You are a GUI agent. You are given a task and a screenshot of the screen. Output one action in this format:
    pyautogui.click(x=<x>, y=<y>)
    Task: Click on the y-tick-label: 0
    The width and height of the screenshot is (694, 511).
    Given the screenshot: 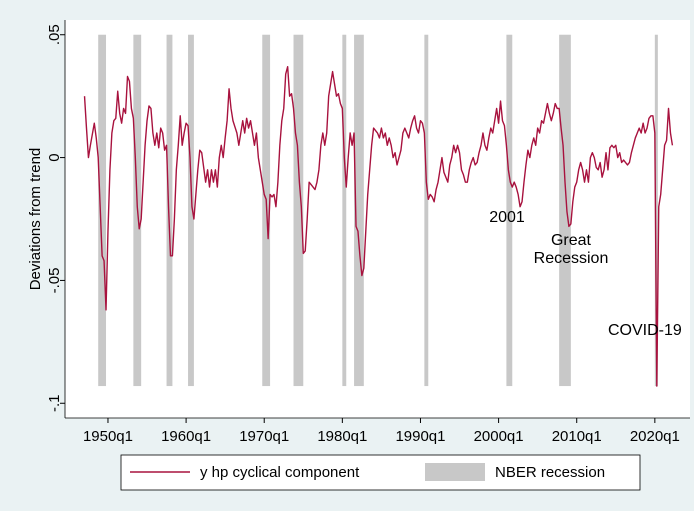 What is the action you would take?
    pyautogui.click(x=54, y=157)
    